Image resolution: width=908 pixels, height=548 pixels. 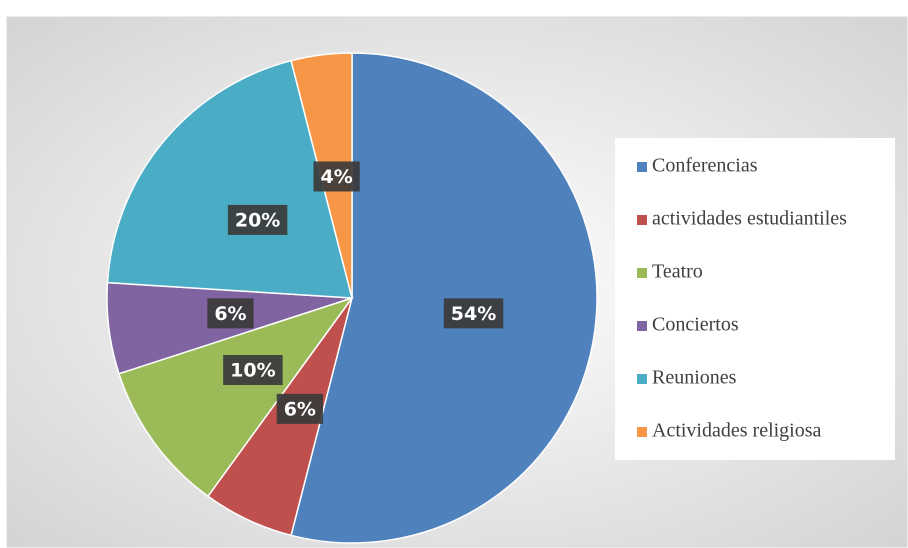 What do you see at coordinates (677, 272) in the screenshot?
I see `legend-label: Teatro` at bounding box center [677, 272].